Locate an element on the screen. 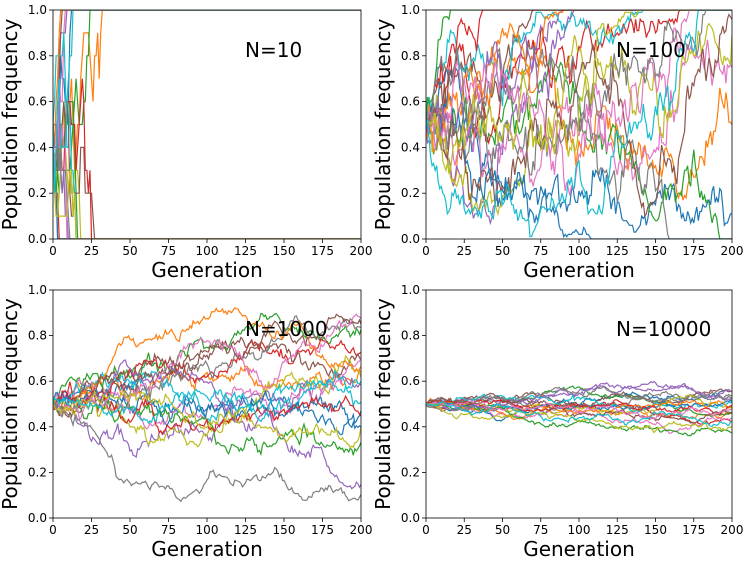  panel-annotation: N=1000 is located at coordinates (286, 329).